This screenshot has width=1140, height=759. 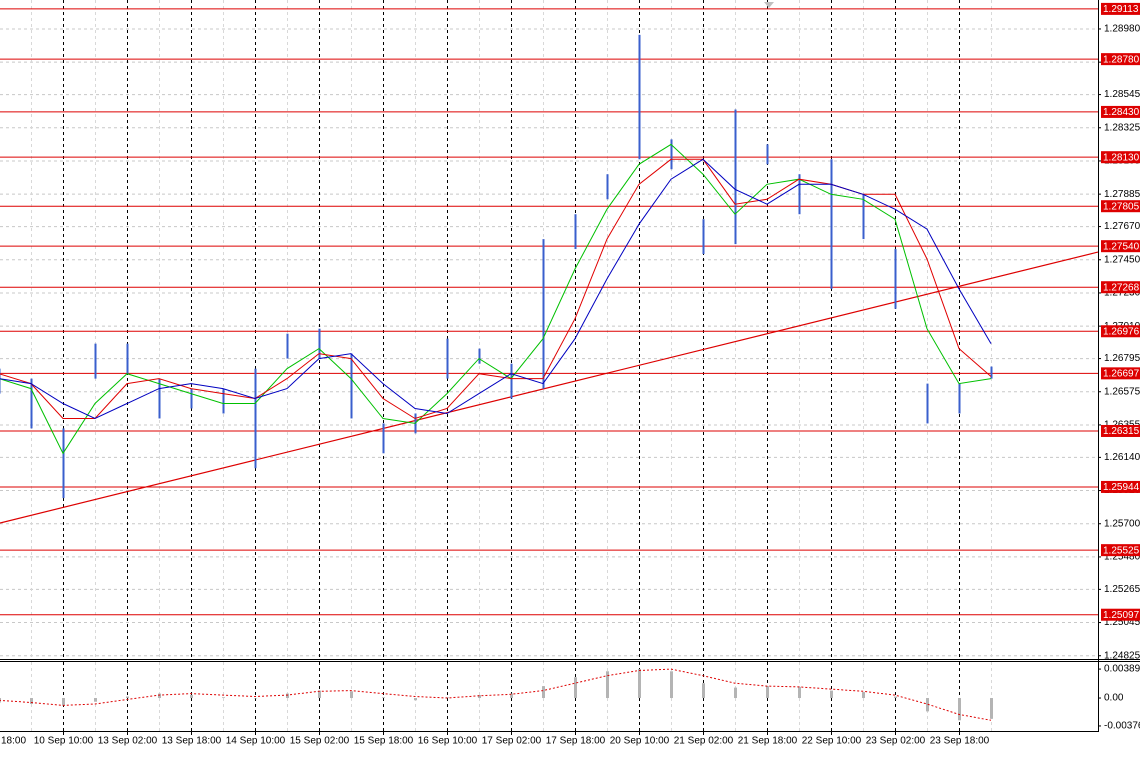 I want to click on y-tick-label: 1.28545, so click(x=1122, y=94).